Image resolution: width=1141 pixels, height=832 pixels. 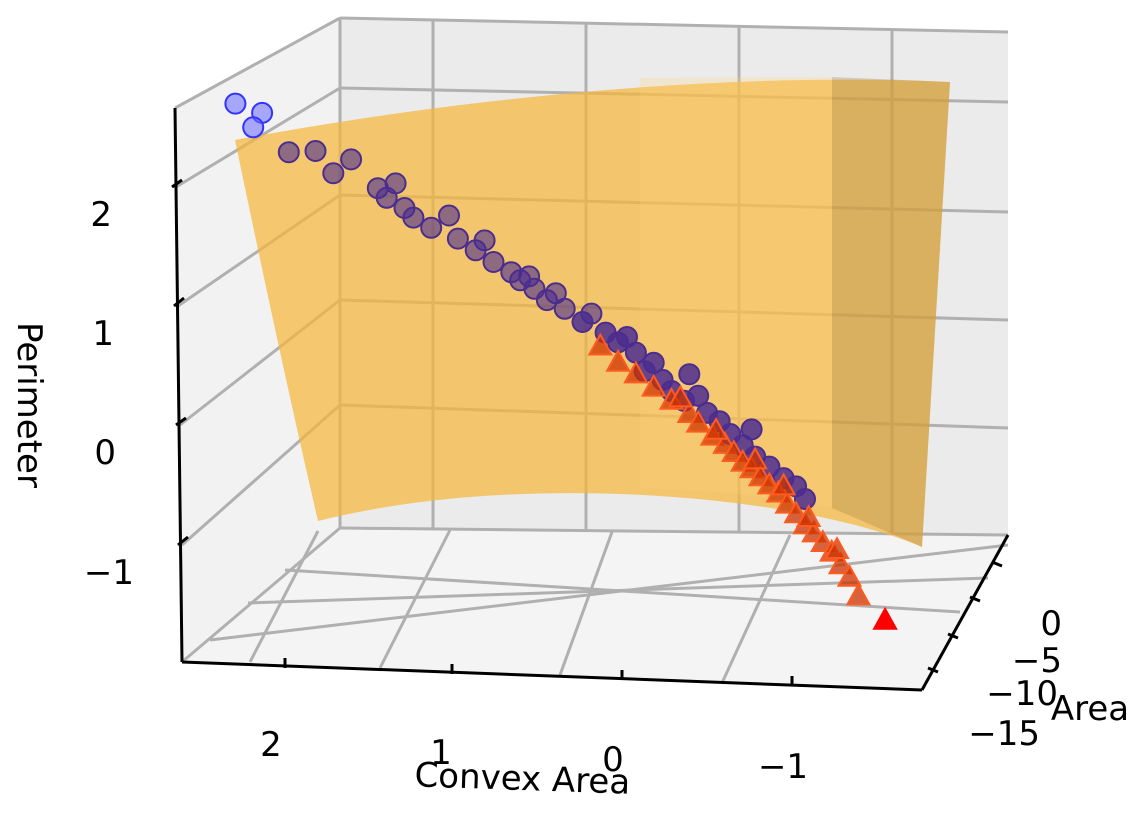 What do you see at coordinates (783, 767) in the screenshot?
I see `x-tick-label: −1` at bounding box center [783, 767].